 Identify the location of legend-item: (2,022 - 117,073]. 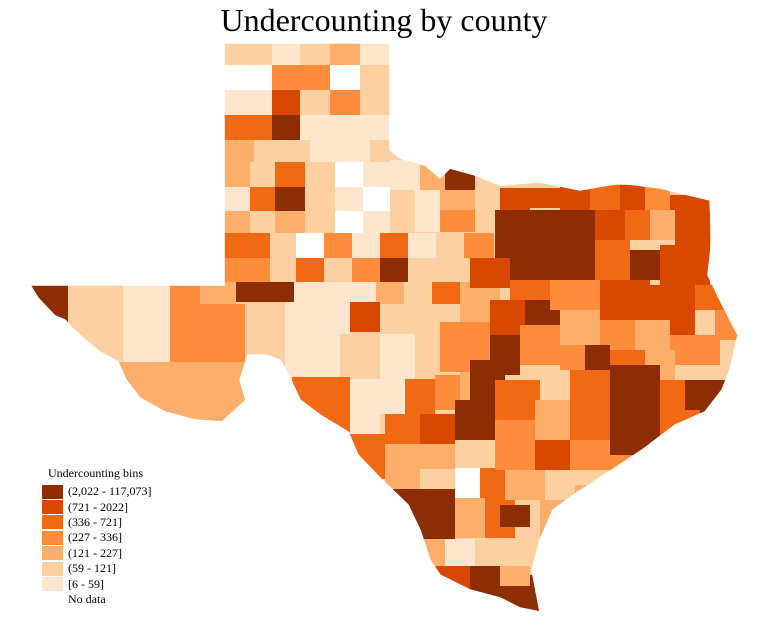
(97, 491).